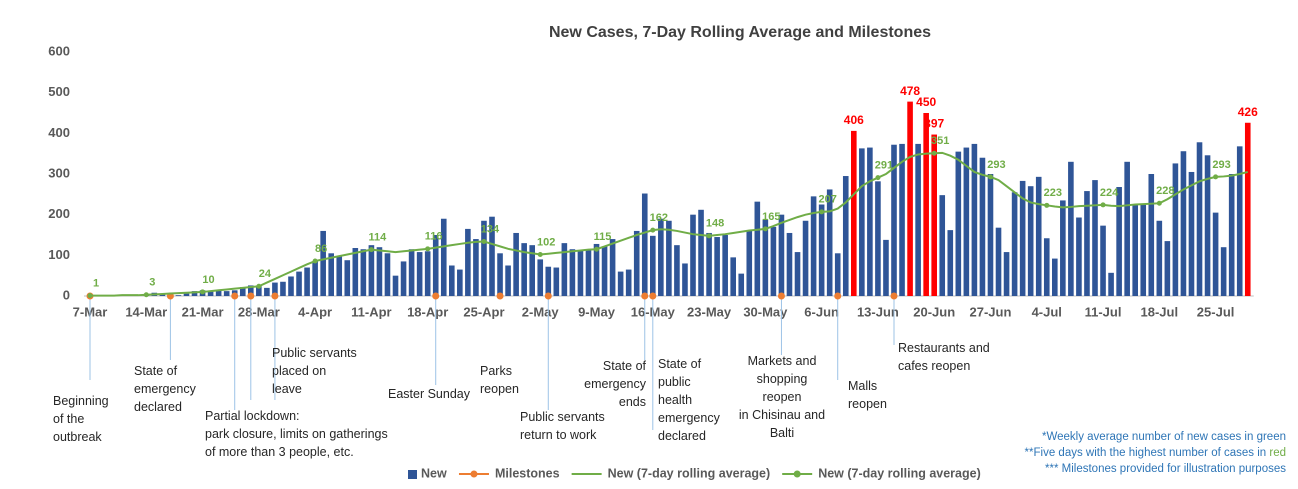 The image size is (1298, 489). Describe the element at coordinates (827, 200) in the screenshot. I see `data-label: 207` at that location.